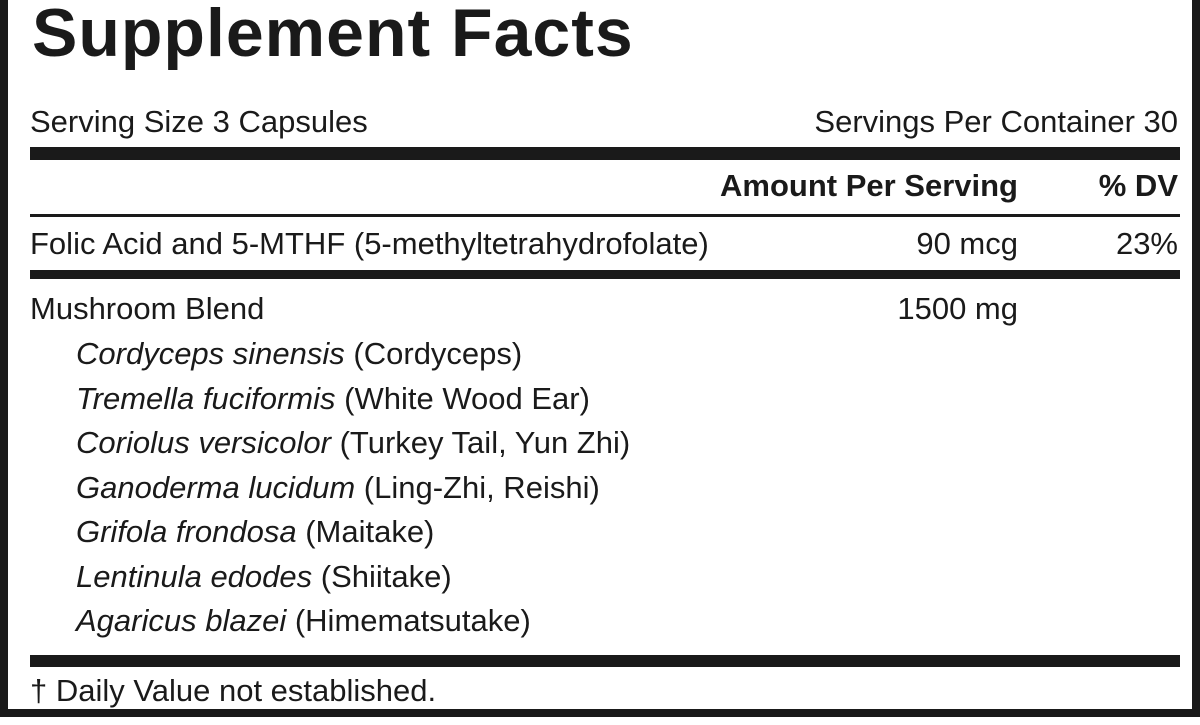 This screenshot has width=1200, height=725. Describe the element at coordinates (605, 661) in the screenshot. I see `thick-divider-bottom` at that location.